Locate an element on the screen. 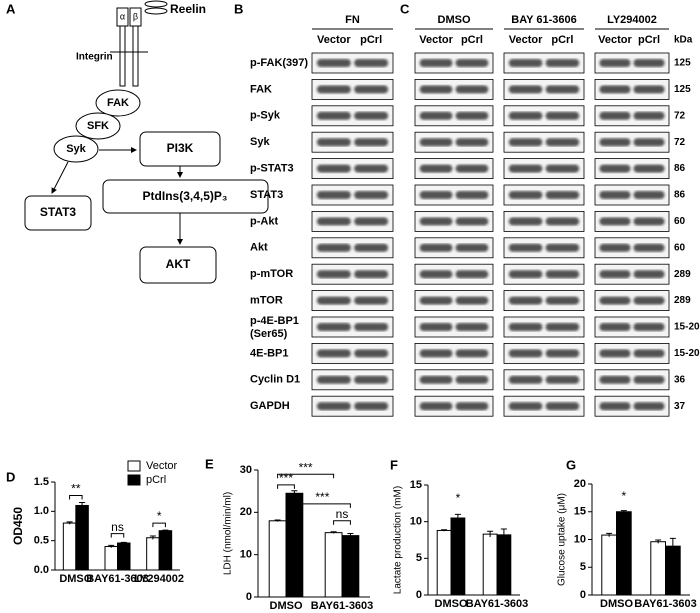 The width and height of the screenshot is (700, 613). protein-label: p-Syk is located at coordinates (265, 116).